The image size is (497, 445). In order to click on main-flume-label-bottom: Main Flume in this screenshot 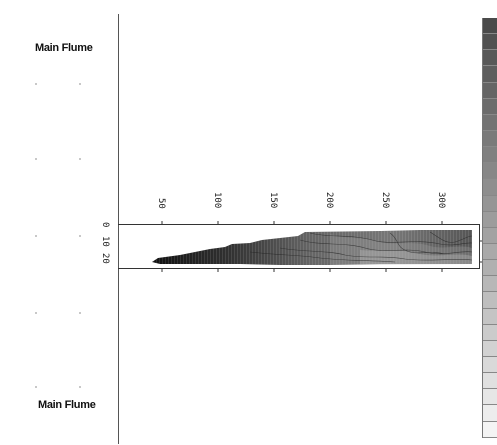, I will do `click(67, 405)`.